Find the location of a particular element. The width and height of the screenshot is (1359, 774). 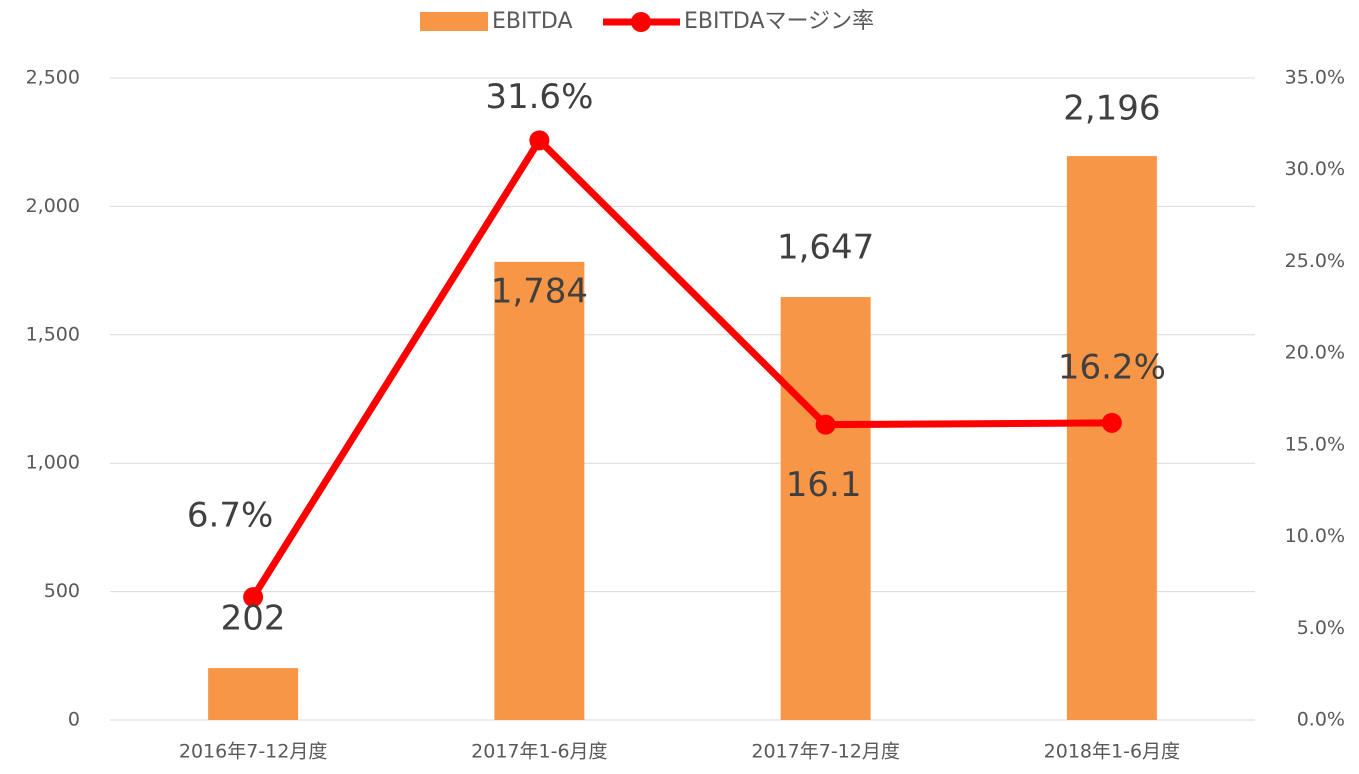

y-tick-label: 0 is located at coordinates (74, 720).